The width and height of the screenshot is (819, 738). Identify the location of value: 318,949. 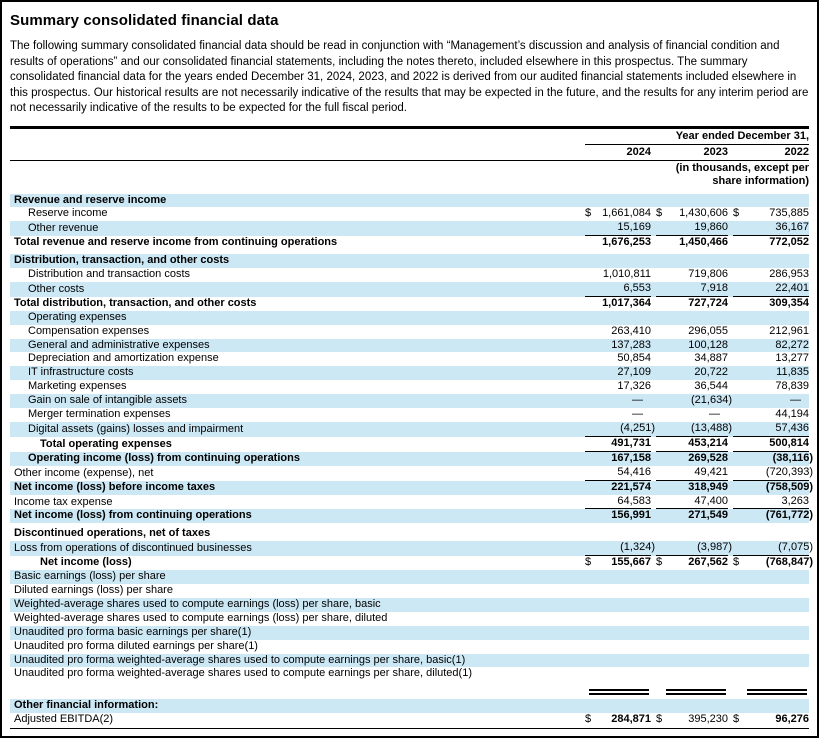
(708, 486).